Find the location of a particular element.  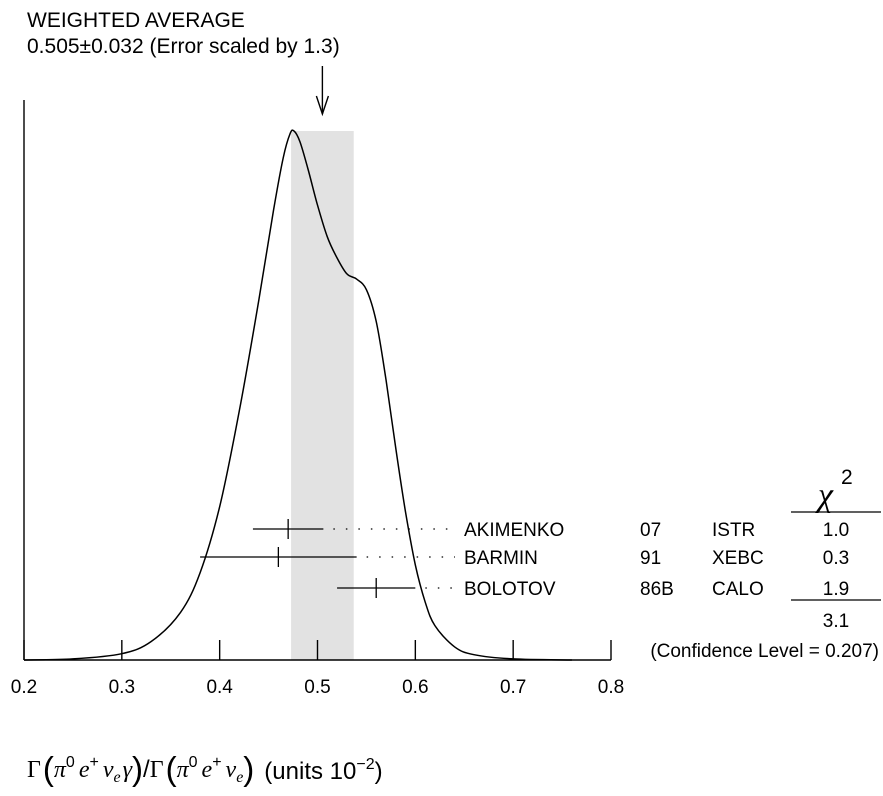

xlabel-gamma-photon: γ is located at coordinates (128, 770).